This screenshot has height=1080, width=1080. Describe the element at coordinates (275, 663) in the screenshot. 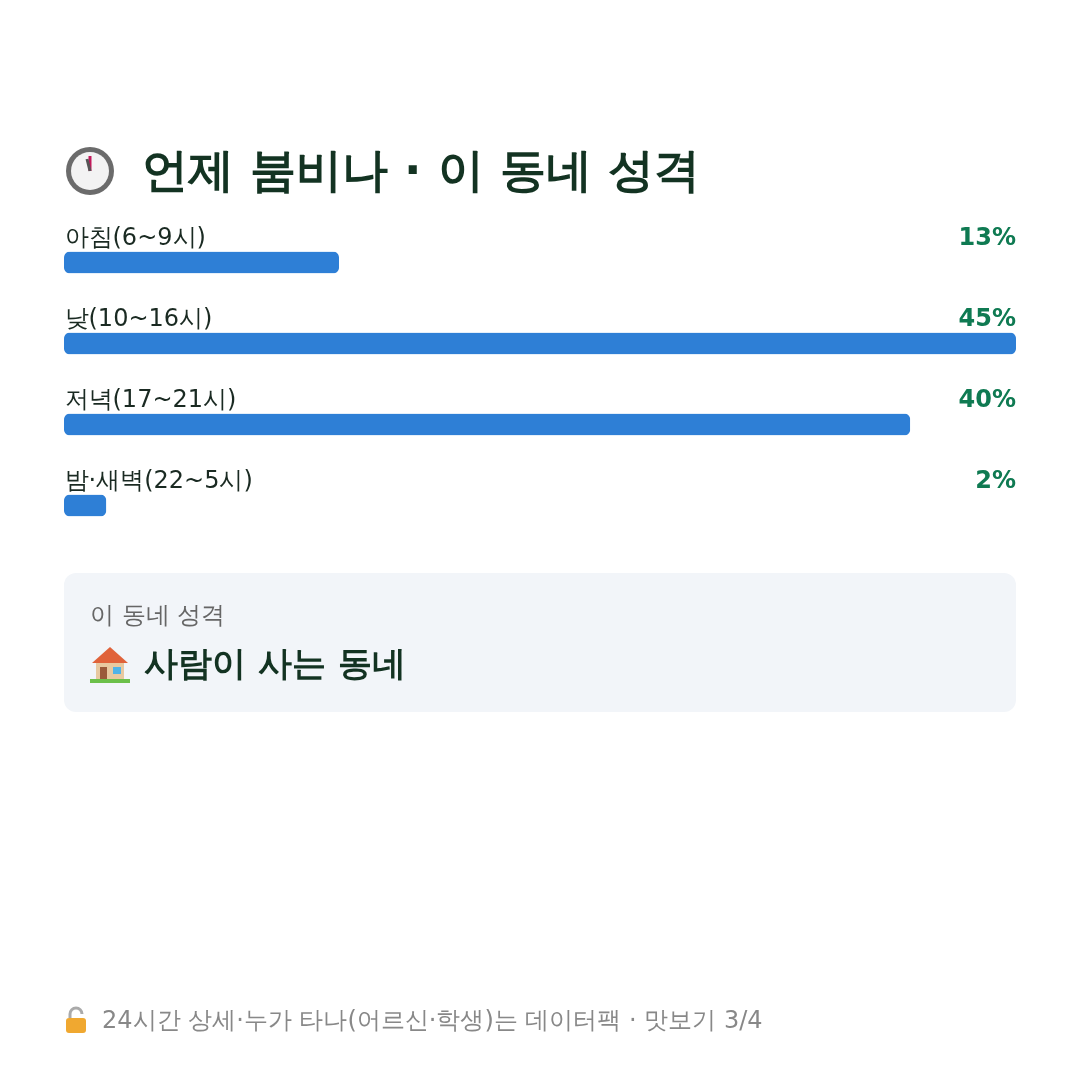

I see `text: 사람이 사는 동네` at that location.